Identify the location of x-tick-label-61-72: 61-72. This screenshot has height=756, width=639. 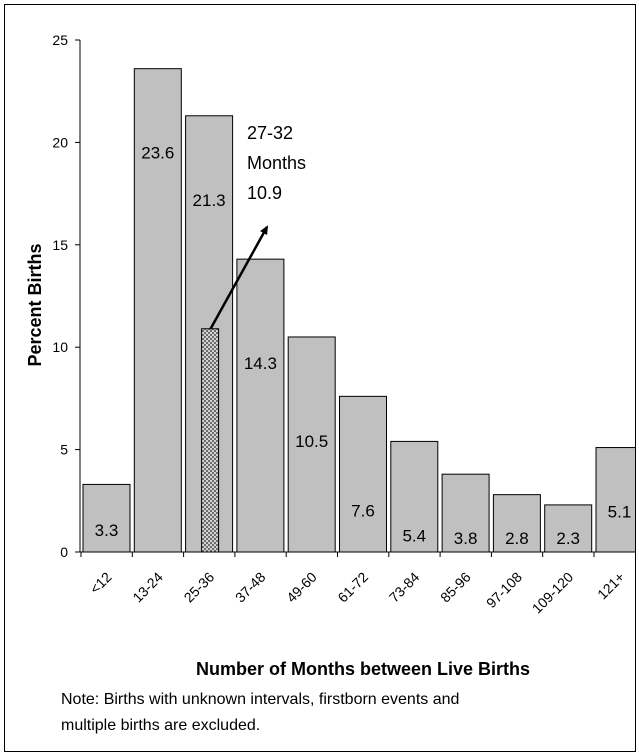
(352, 587).